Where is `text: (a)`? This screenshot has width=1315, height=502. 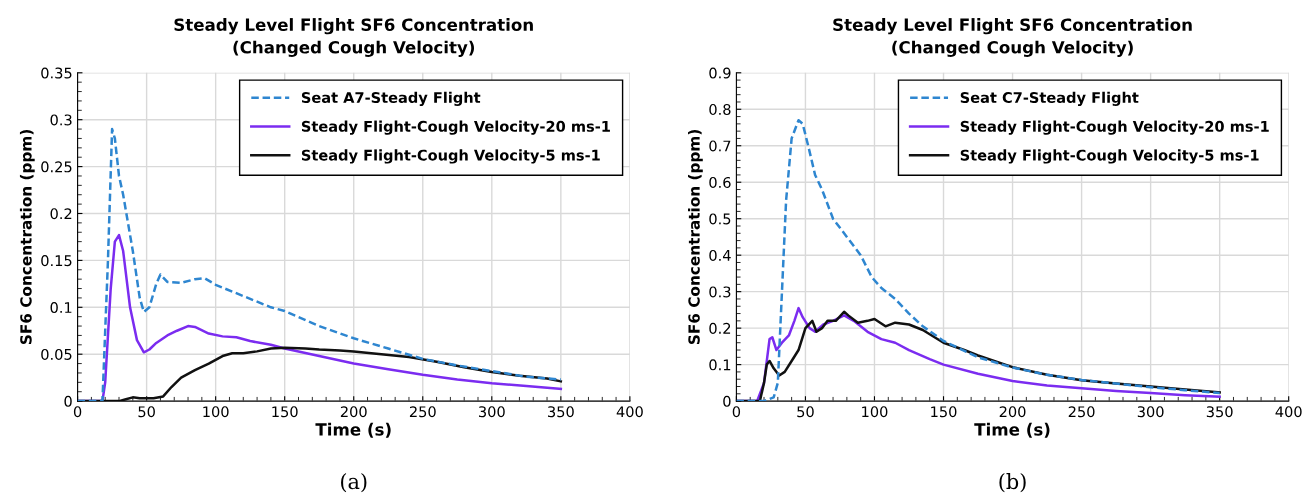
text: (a) is located at coordinates (354, 483).